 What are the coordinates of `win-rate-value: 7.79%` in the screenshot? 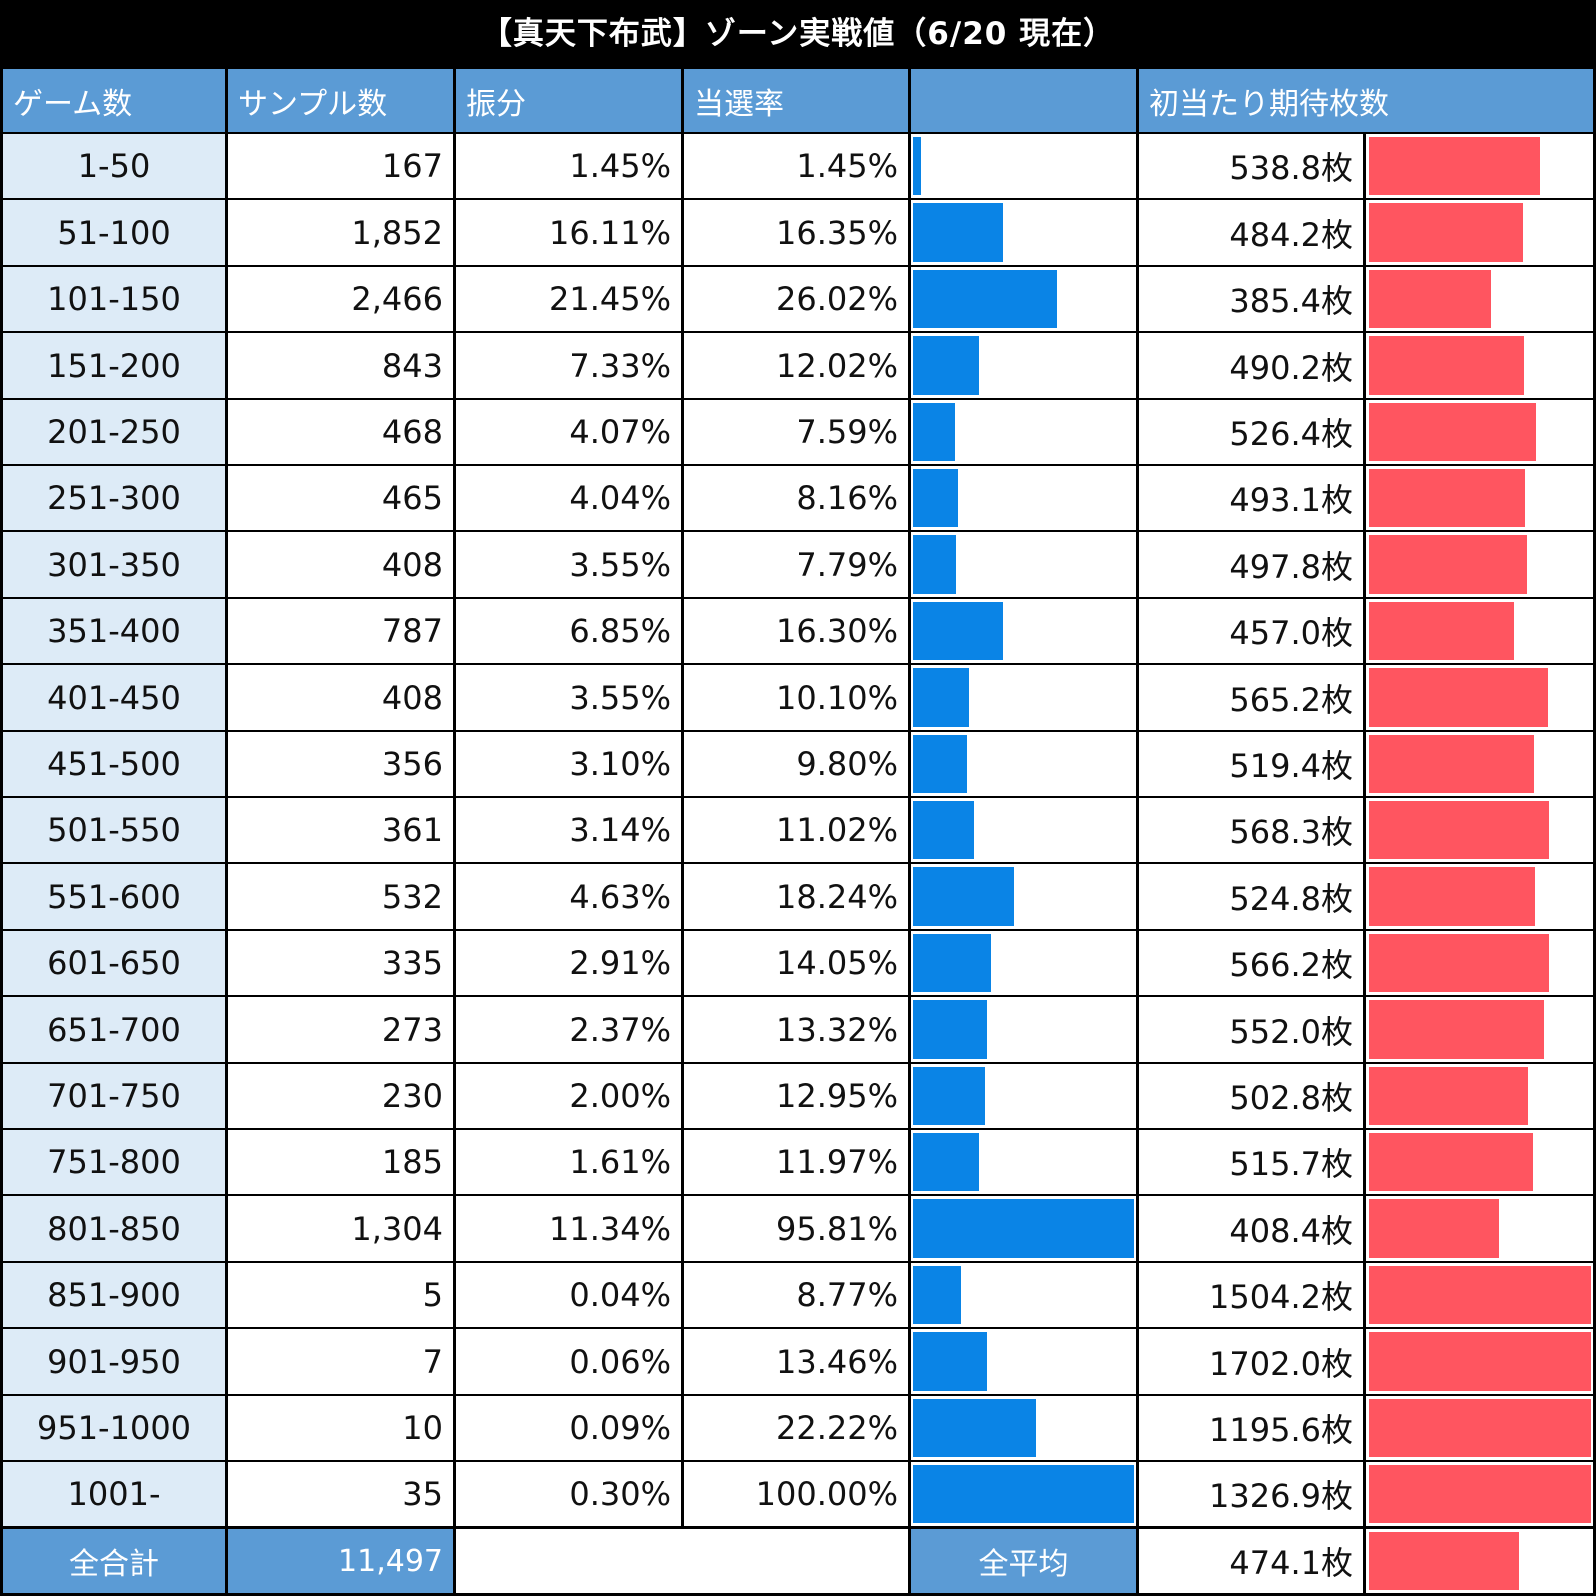 It's located at (796, 564).